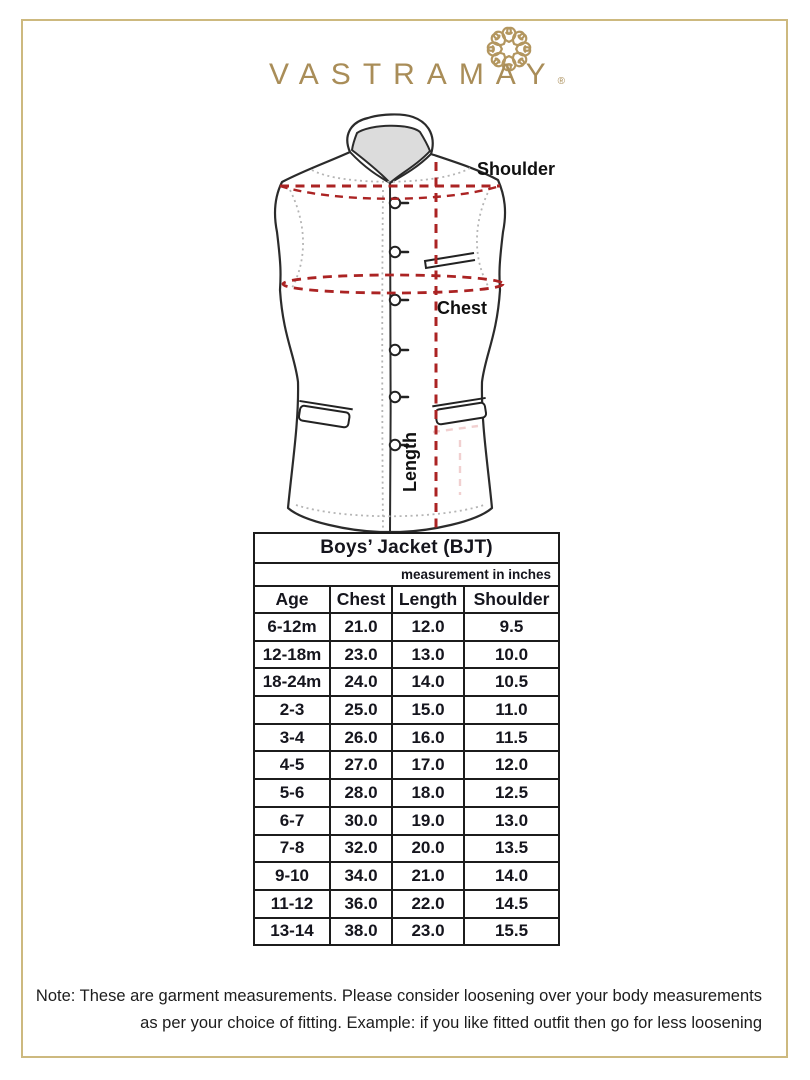 This screenshot has width=810, height=1080. Describe the element at coordinates (361, 765) in the screenshot. I see `cell-chest: 27.0` at that location.